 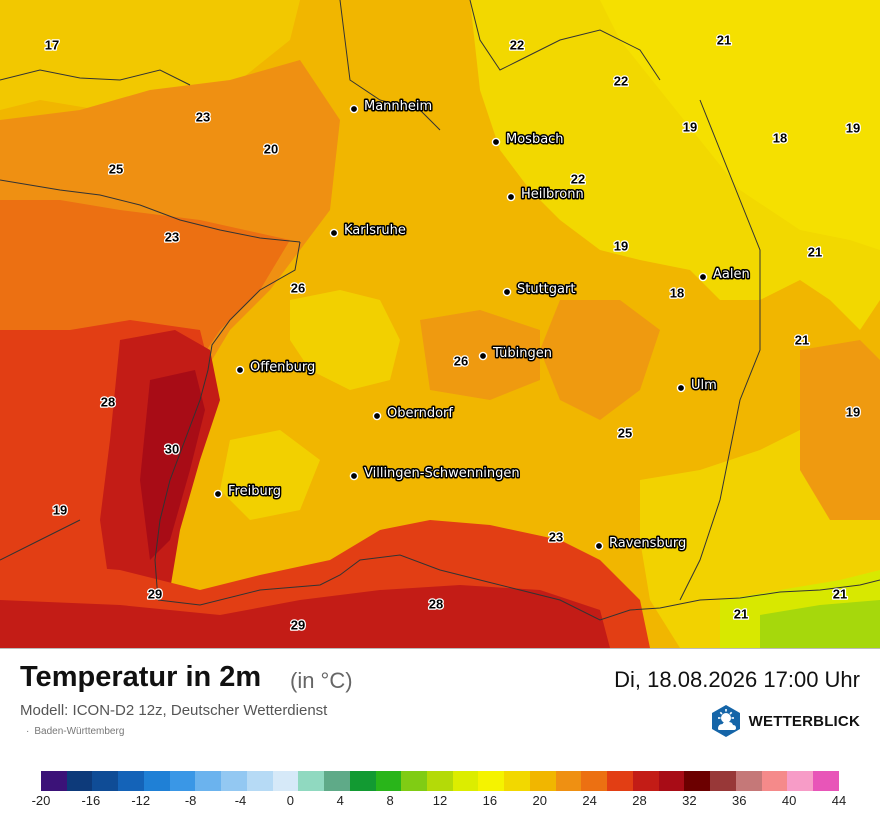 What do you see at coordinates (739, 800) in the screenshot?
I see `legend-label: 36` at bounding box center [739, 800].